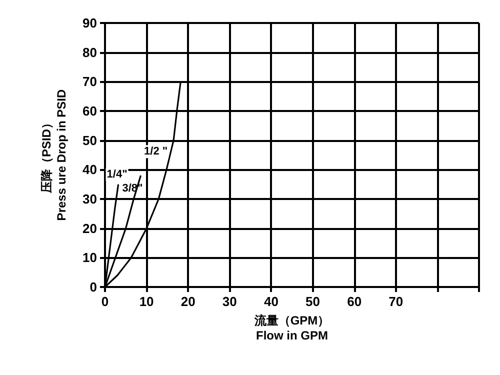  I want to click on y-tick-label: 20, so click(89, 228).